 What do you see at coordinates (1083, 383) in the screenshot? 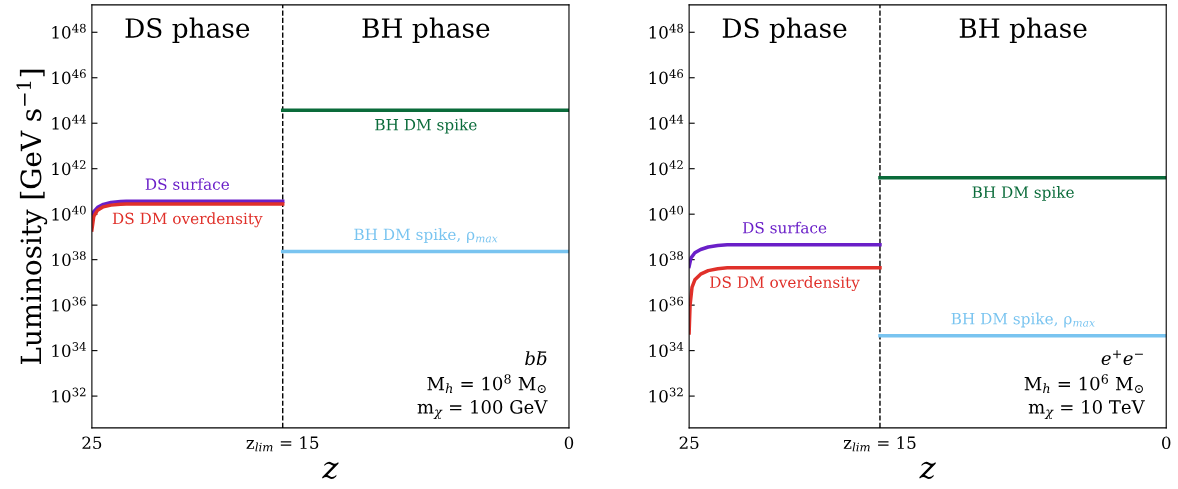
I see `annotation: M$_{h}$ = 10$^{6}$ M$_{⊙}$` at bounding box center [1083, 383].